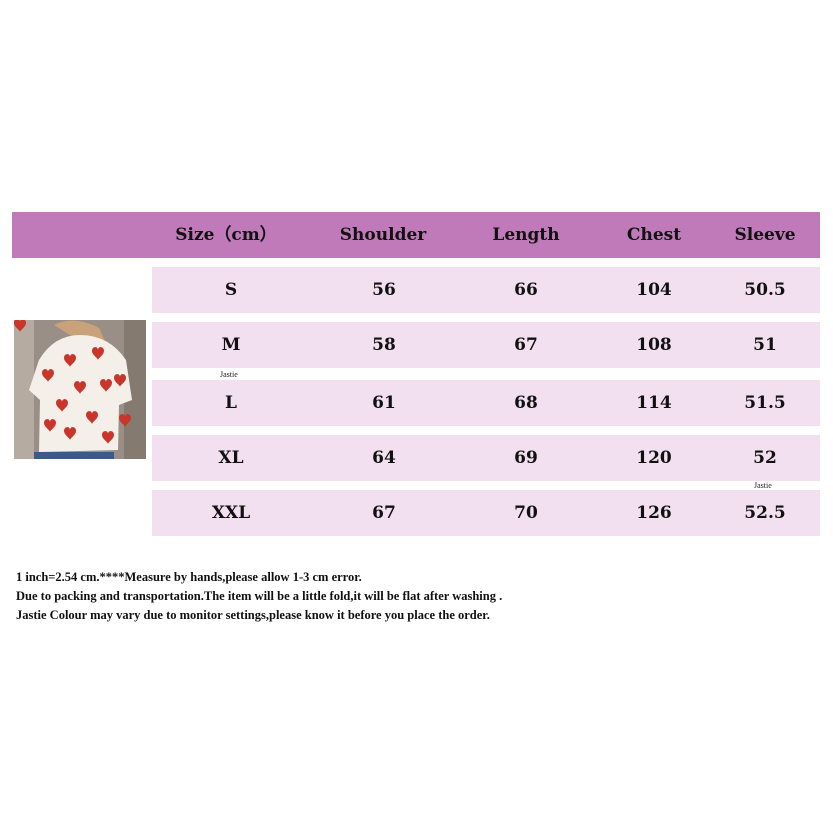  I want to click on table-row: L 61 68 114 51.5, so click(486, 403).